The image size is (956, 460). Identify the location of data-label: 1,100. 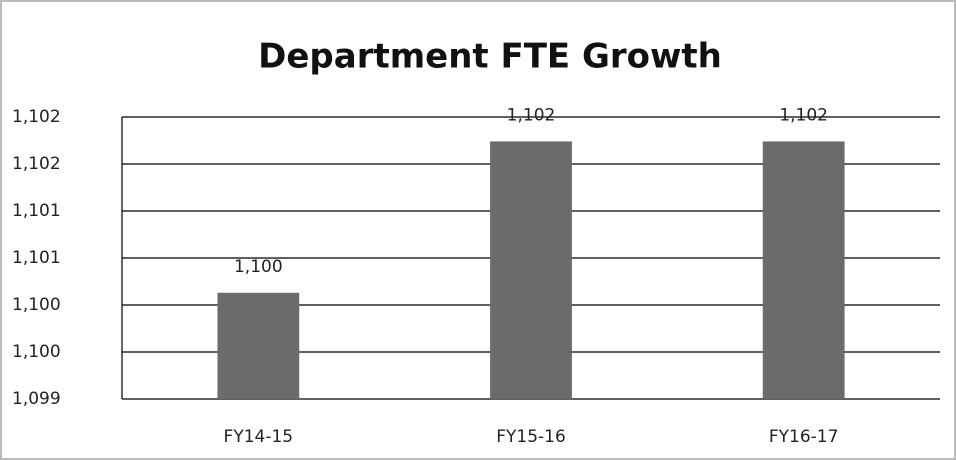
(258, 267).